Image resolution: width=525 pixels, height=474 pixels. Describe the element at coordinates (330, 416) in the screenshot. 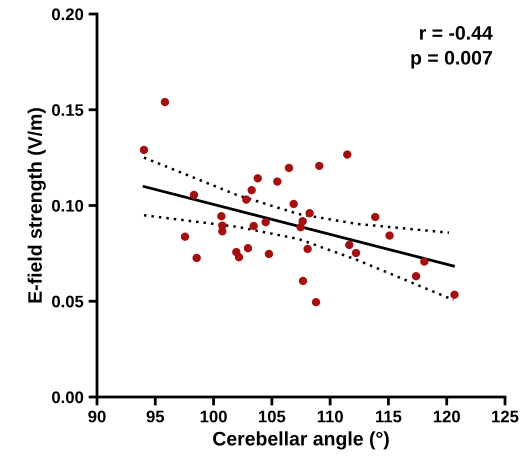

I see `x-tick-label: 110` at that location.